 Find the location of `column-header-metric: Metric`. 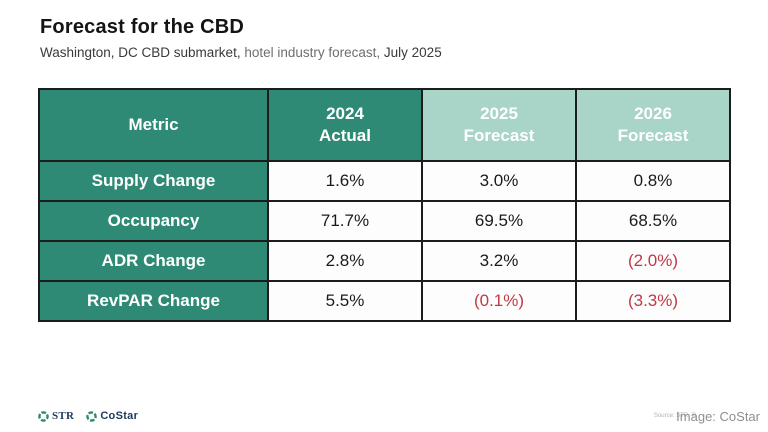

column-header-metric: Metric is located at coordinates (153, 125).